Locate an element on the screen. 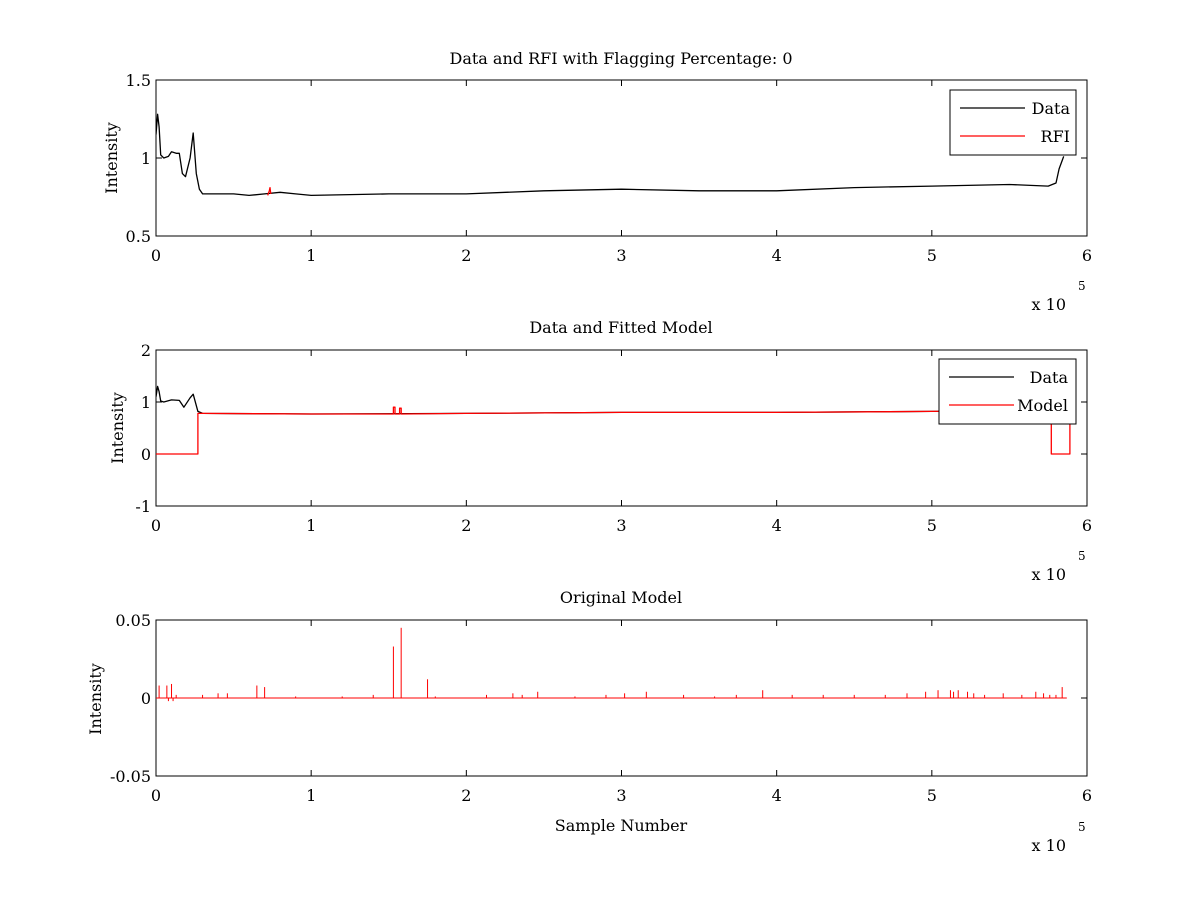 The width and height of the screenshot is (1200, 900). y-tick-label: -1 is located at coordinates (143, 506).